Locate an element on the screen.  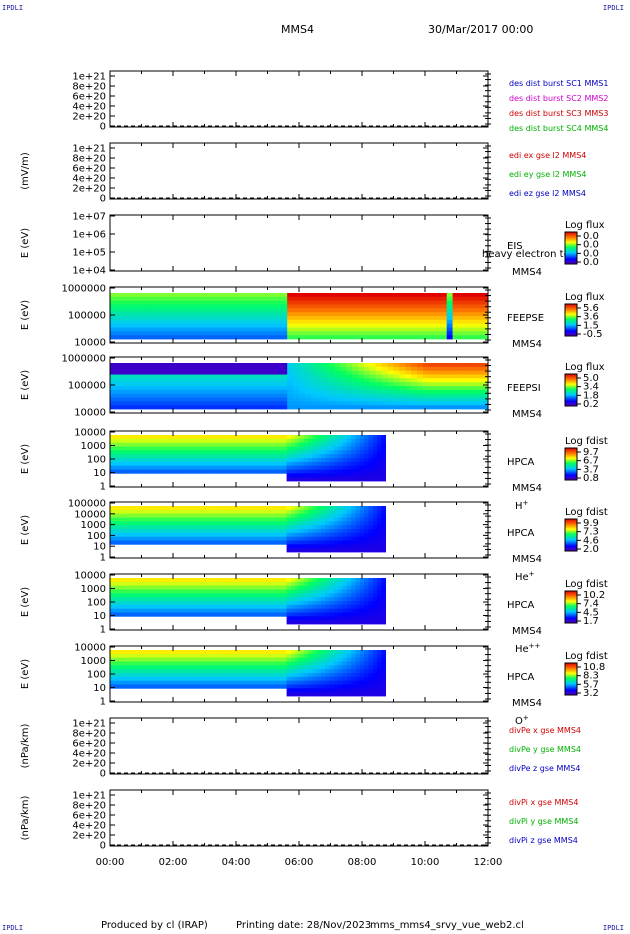
colorbar-tick-label: 3.7 is located at coordinates (591, 469).